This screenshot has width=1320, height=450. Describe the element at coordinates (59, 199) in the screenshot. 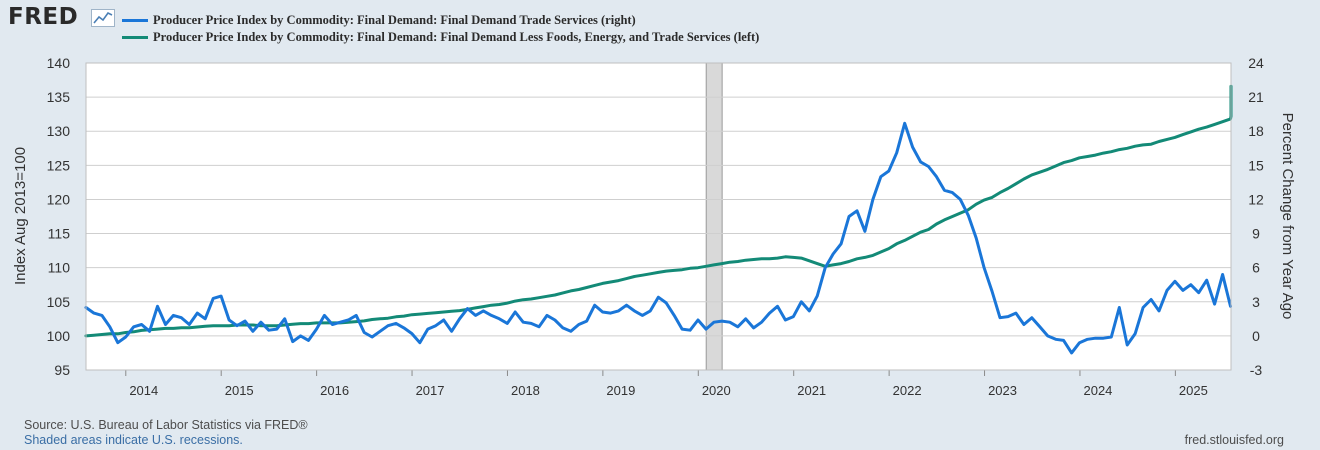

I see `y-tick-label-left: 120` at that location.